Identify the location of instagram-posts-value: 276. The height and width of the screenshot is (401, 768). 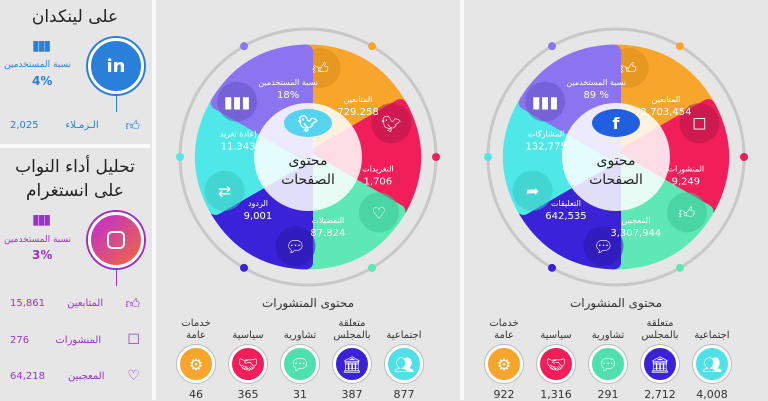
(20, 340).